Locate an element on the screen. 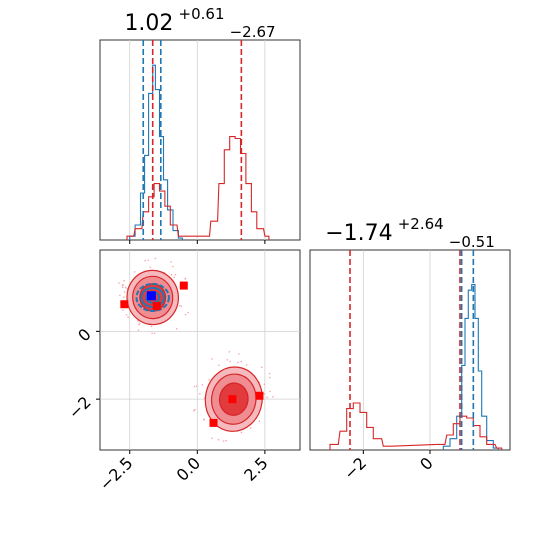  hist2-title-lower: −0.51 is located at coordinates (472, 242).